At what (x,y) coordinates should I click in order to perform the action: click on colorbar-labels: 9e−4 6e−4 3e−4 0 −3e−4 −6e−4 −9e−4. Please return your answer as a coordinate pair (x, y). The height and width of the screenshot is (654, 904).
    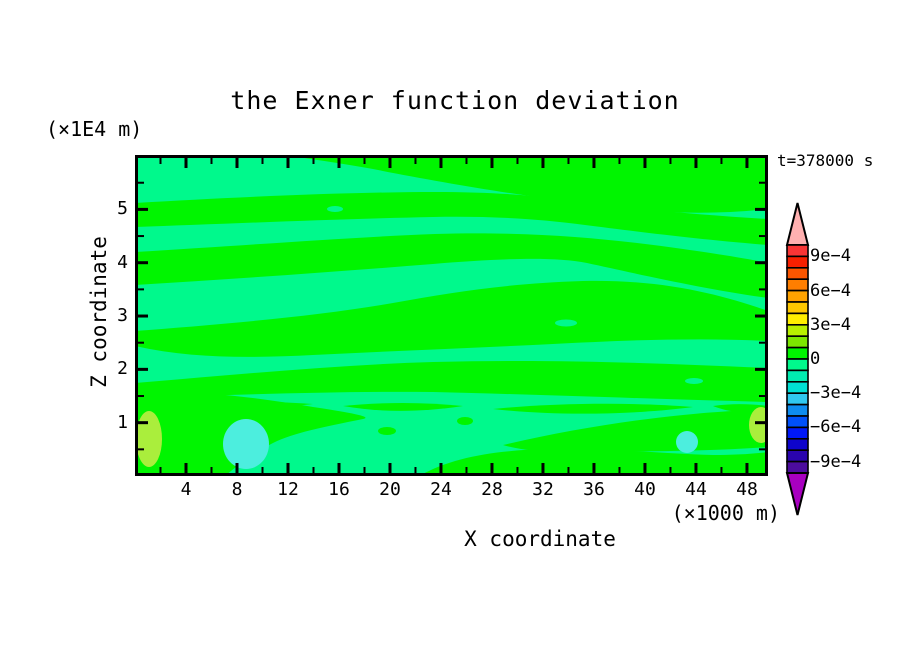
    Looking at the image, I should click on (855, 370).